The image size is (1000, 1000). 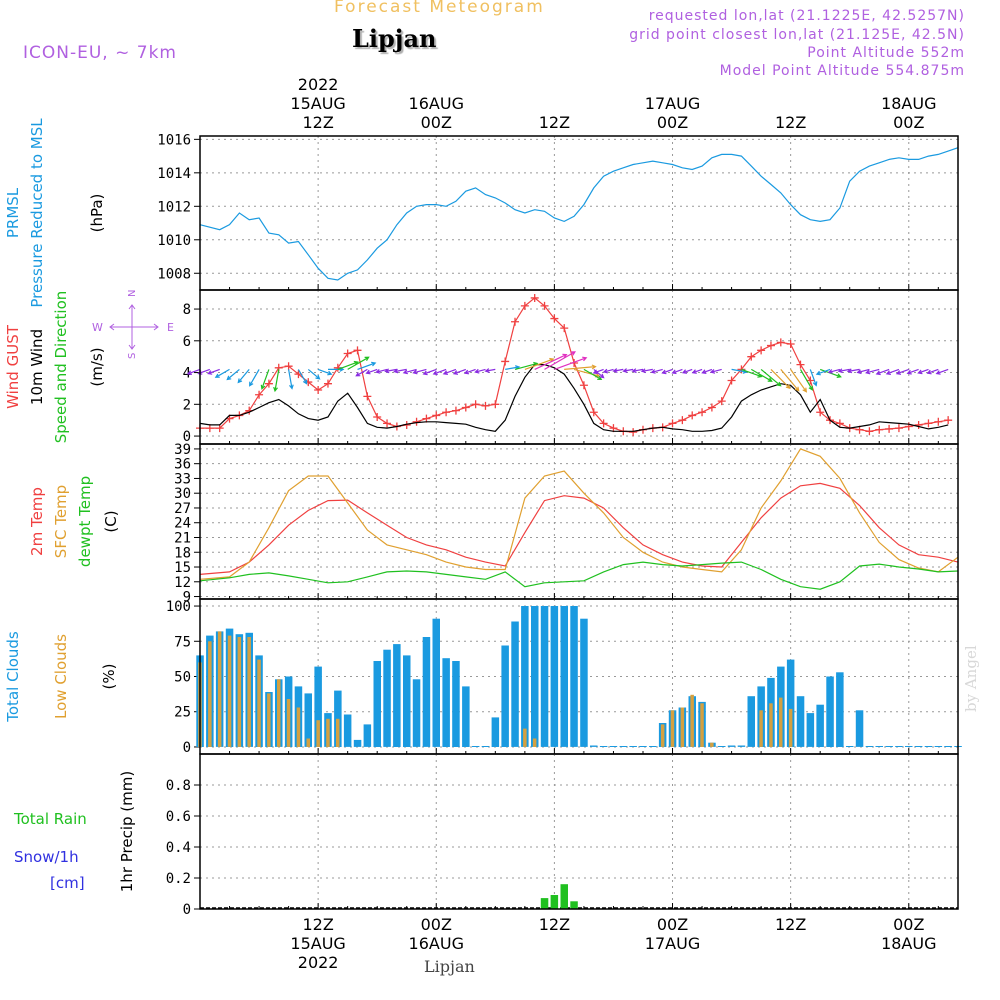 What do you see at coordinates (178, 786) in the screenshot?
I see `y-tick-label: 0.8` at bounding box center [178, 786].